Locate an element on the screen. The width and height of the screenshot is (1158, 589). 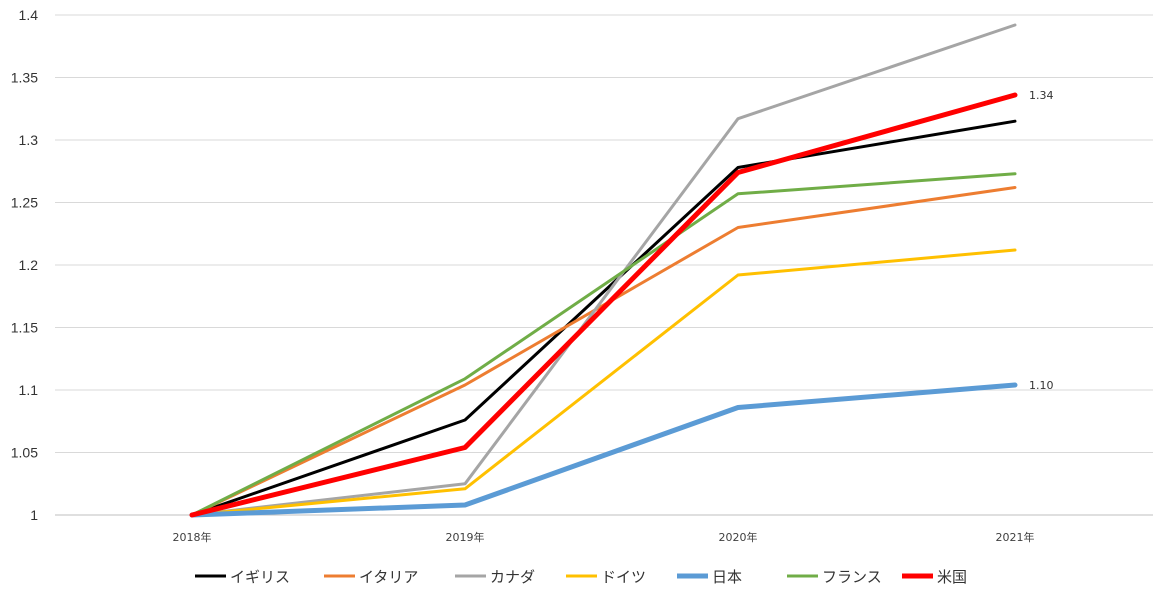
legend-label: フランス is located at coordinates (852, 577).